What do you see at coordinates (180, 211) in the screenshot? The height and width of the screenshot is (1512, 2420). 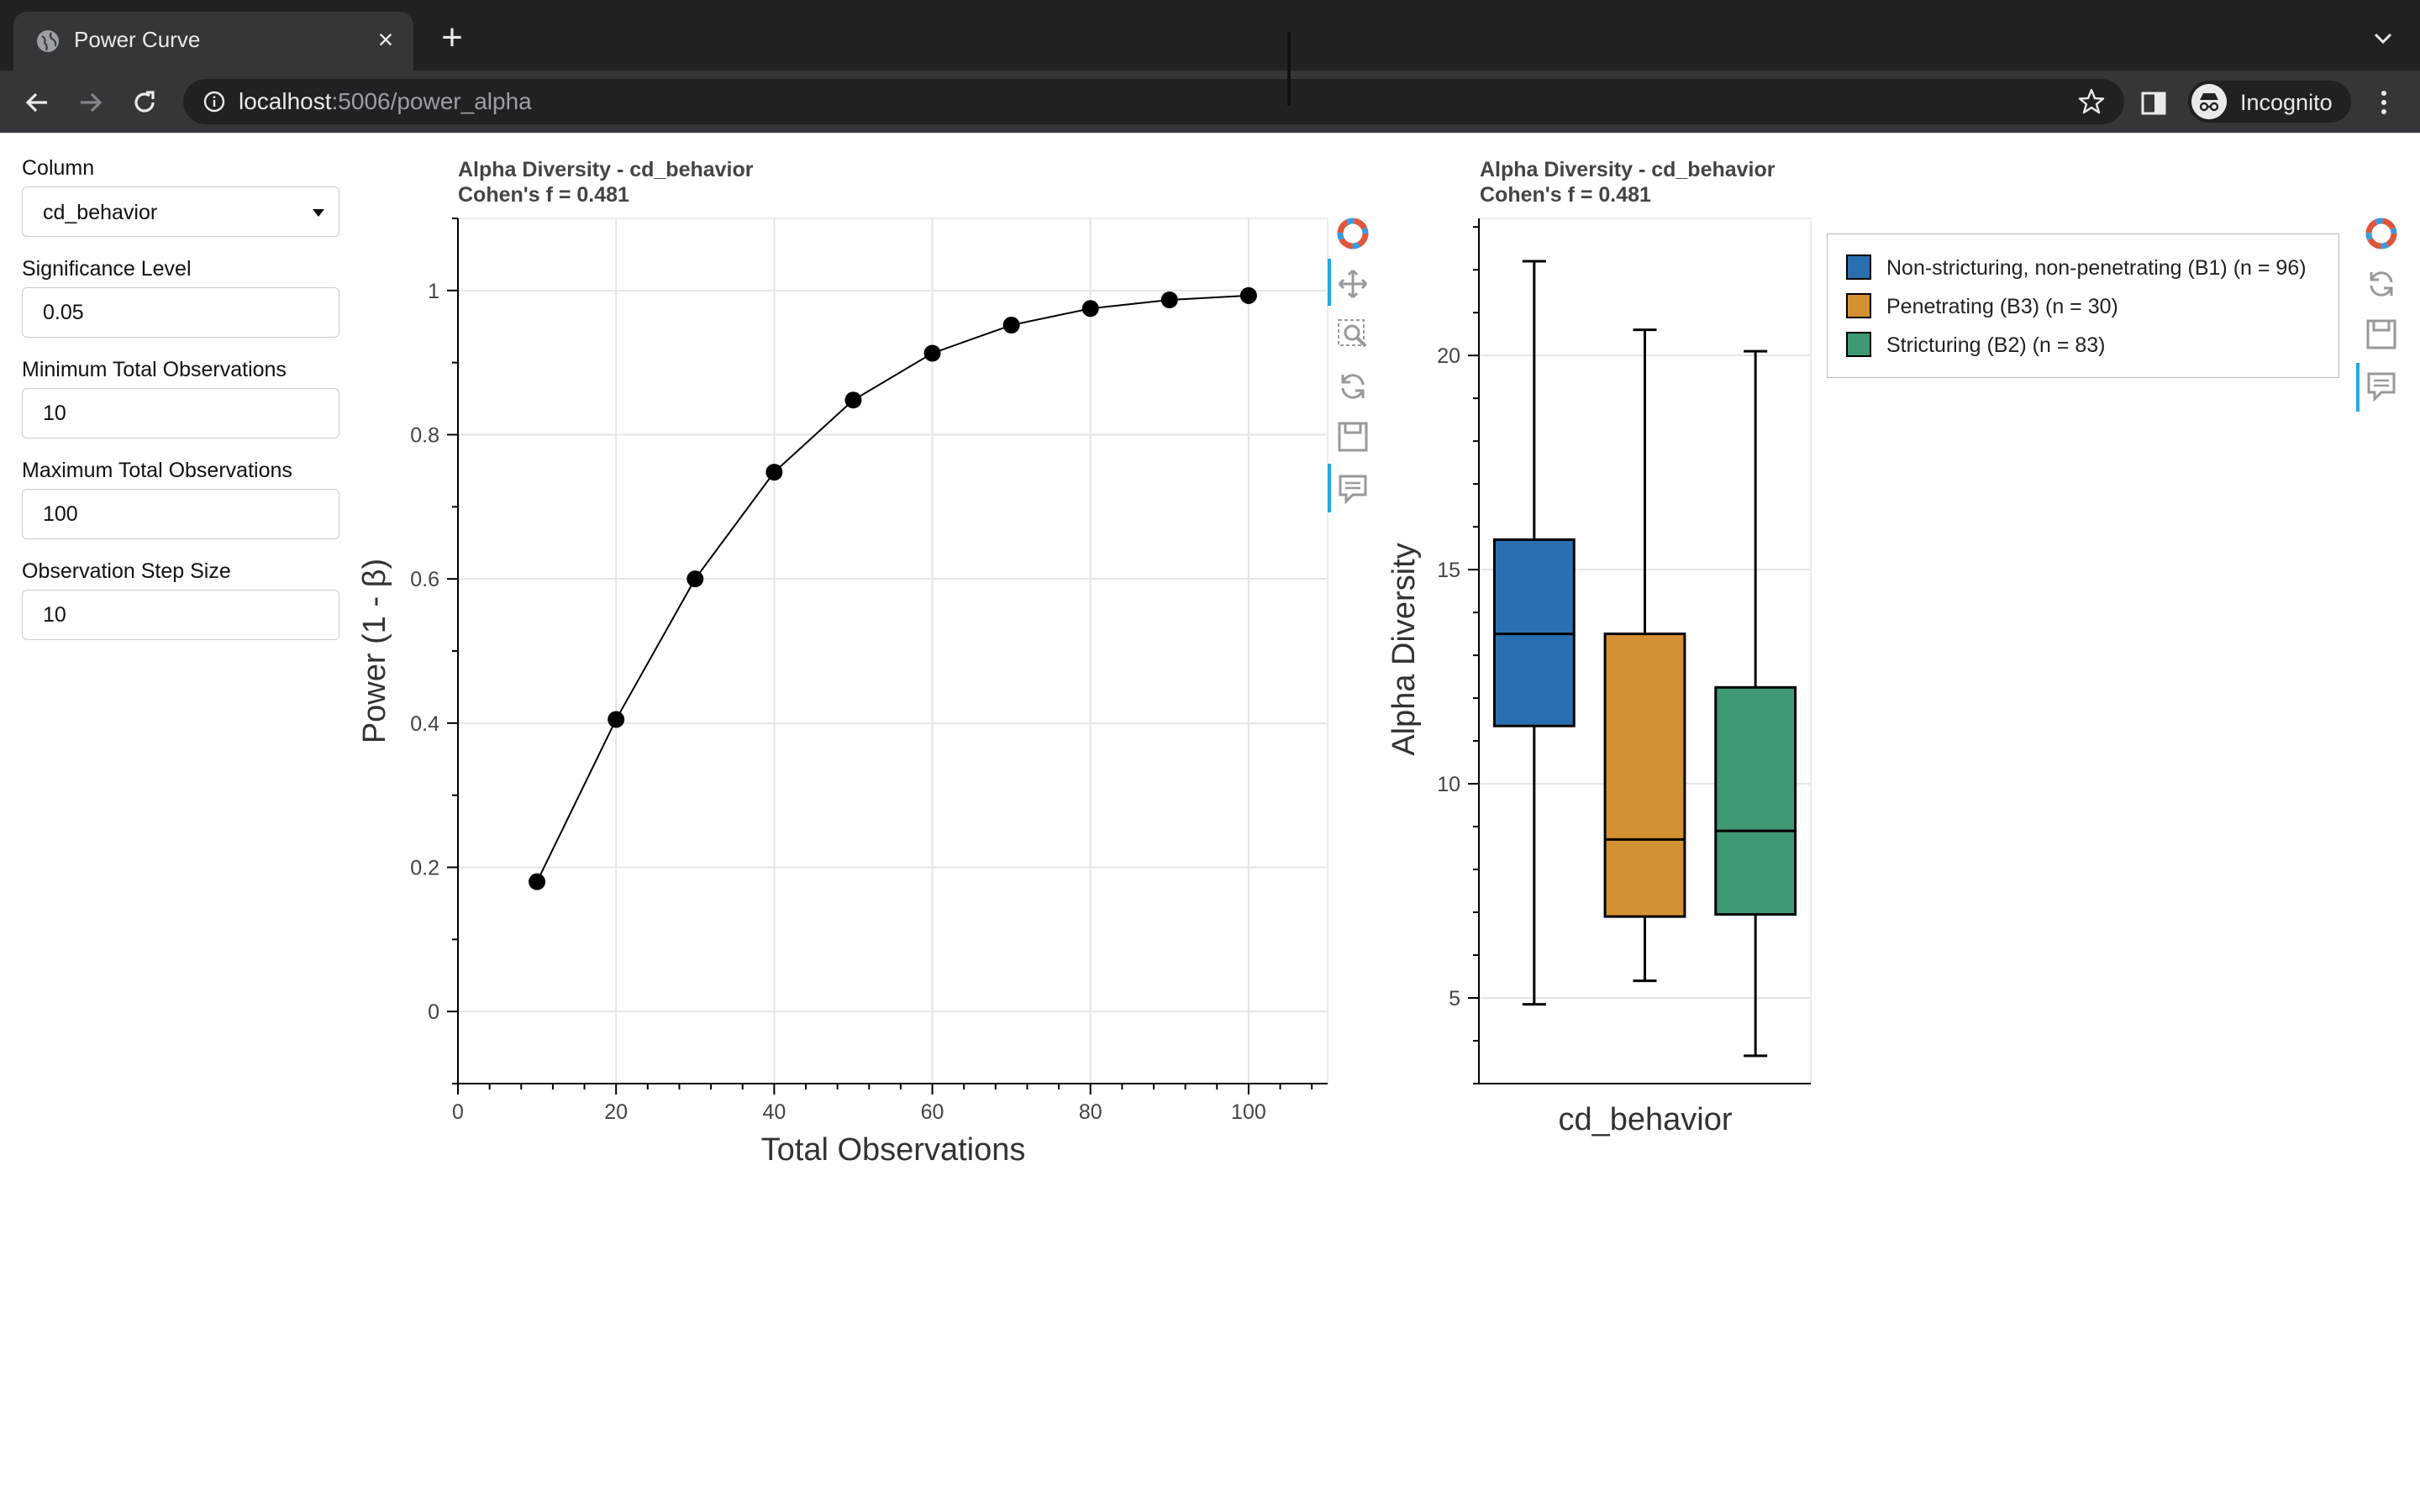 I see `column-select: cd_behavior` at bounding box center [180, 211].